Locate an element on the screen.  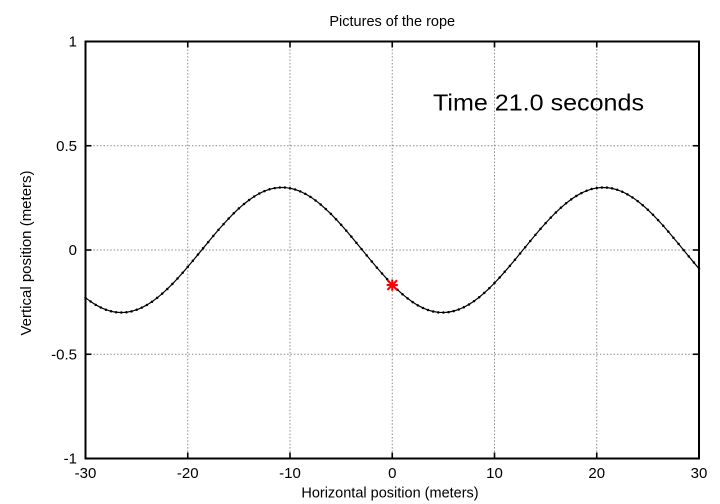
svg-text: 1 is located at coordinates (73, 42).